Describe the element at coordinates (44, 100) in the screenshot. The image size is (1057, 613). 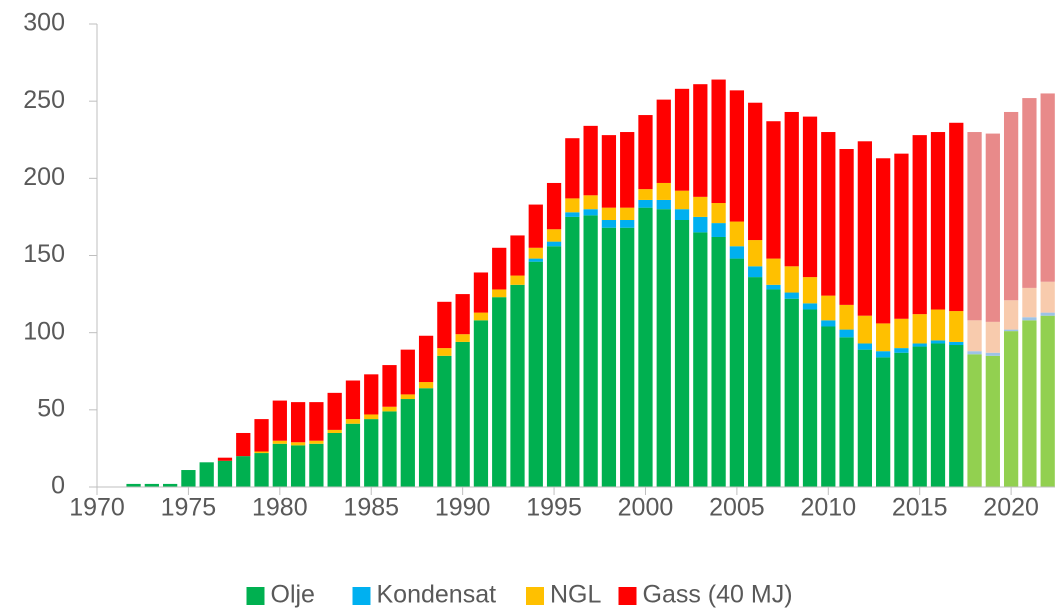
I see `y-tick-label: 250` at that location.